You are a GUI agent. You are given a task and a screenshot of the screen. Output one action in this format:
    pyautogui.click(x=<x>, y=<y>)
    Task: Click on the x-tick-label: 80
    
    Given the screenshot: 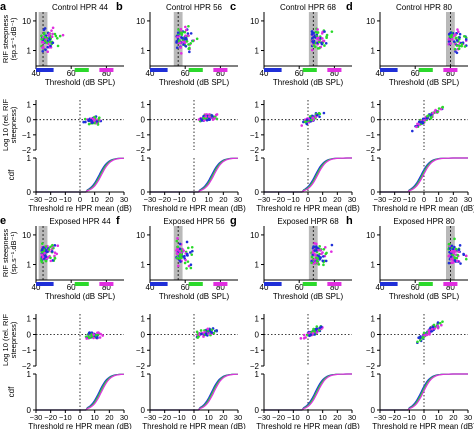 What is the action you would take?
    pyautogui.click(x=106, y=73)
    